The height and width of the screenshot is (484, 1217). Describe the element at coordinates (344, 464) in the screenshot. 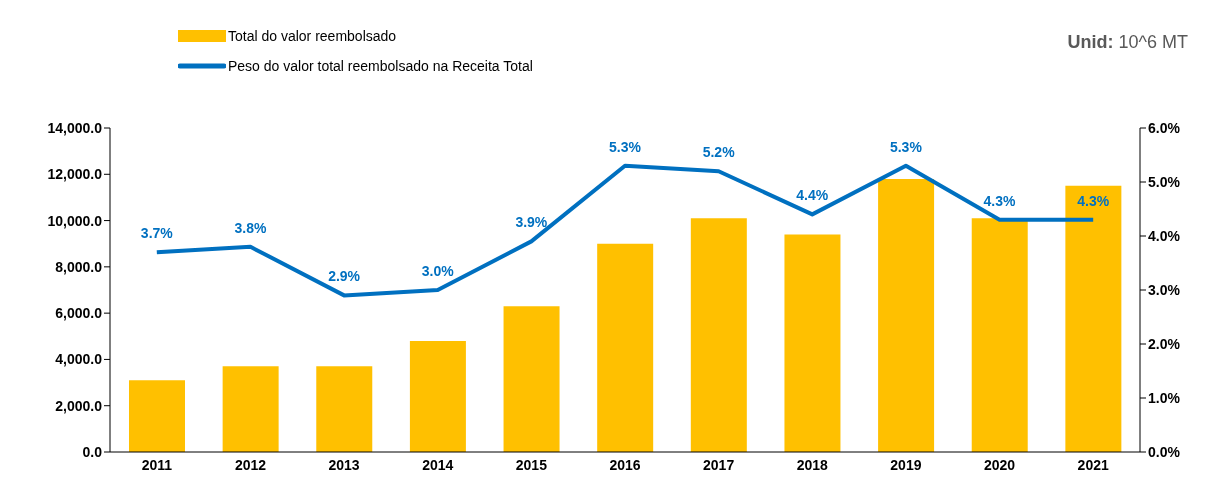

I see `x-tick-label: 2013` at that location.